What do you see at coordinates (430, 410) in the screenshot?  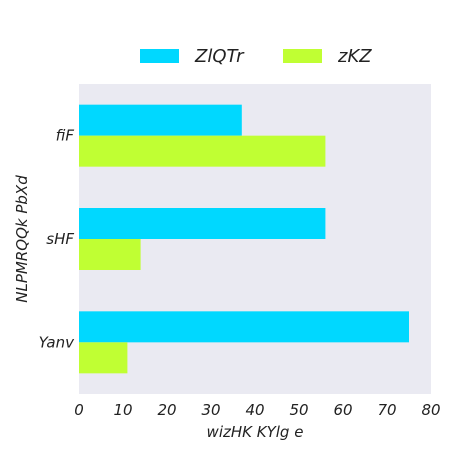 I see `x-tick-label: 80` at bounding box center [430, 410].